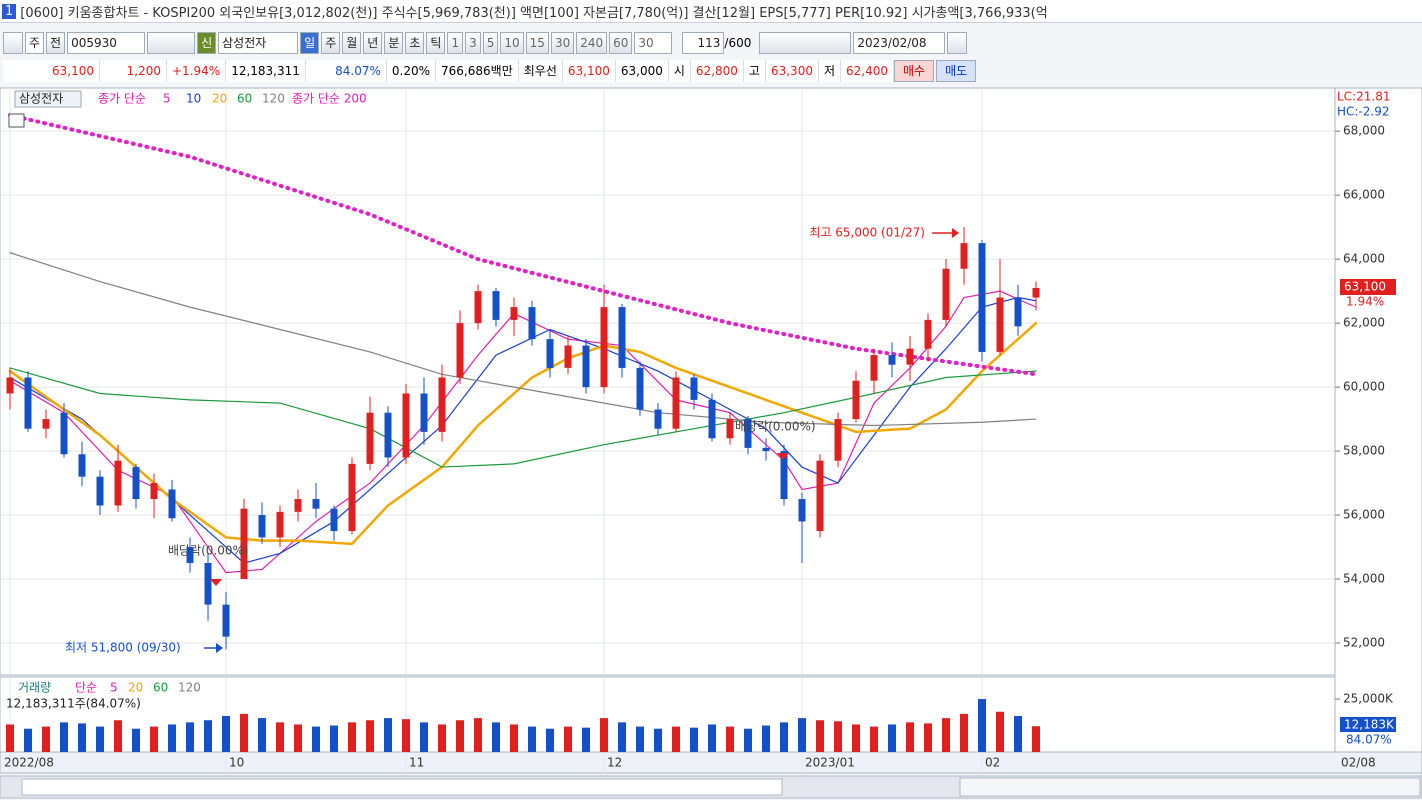 The width and height of the screenshot is (1422, 800). I want to click on minute-button: 1, so click(455, 43).